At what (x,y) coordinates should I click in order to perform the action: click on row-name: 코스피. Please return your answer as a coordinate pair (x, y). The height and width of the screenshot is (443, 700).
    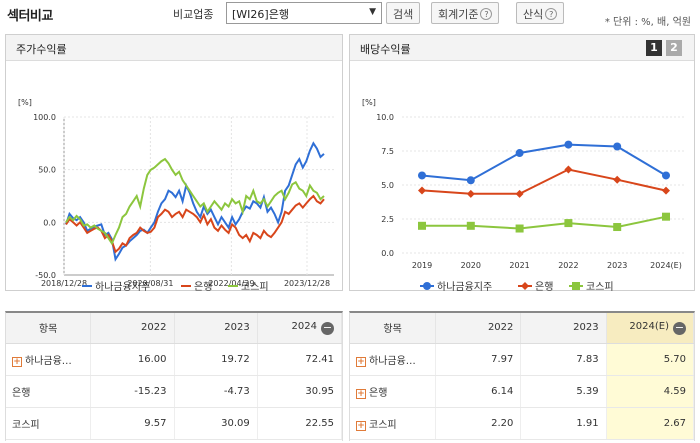
    Looking at the image, I should click on (49, 423).